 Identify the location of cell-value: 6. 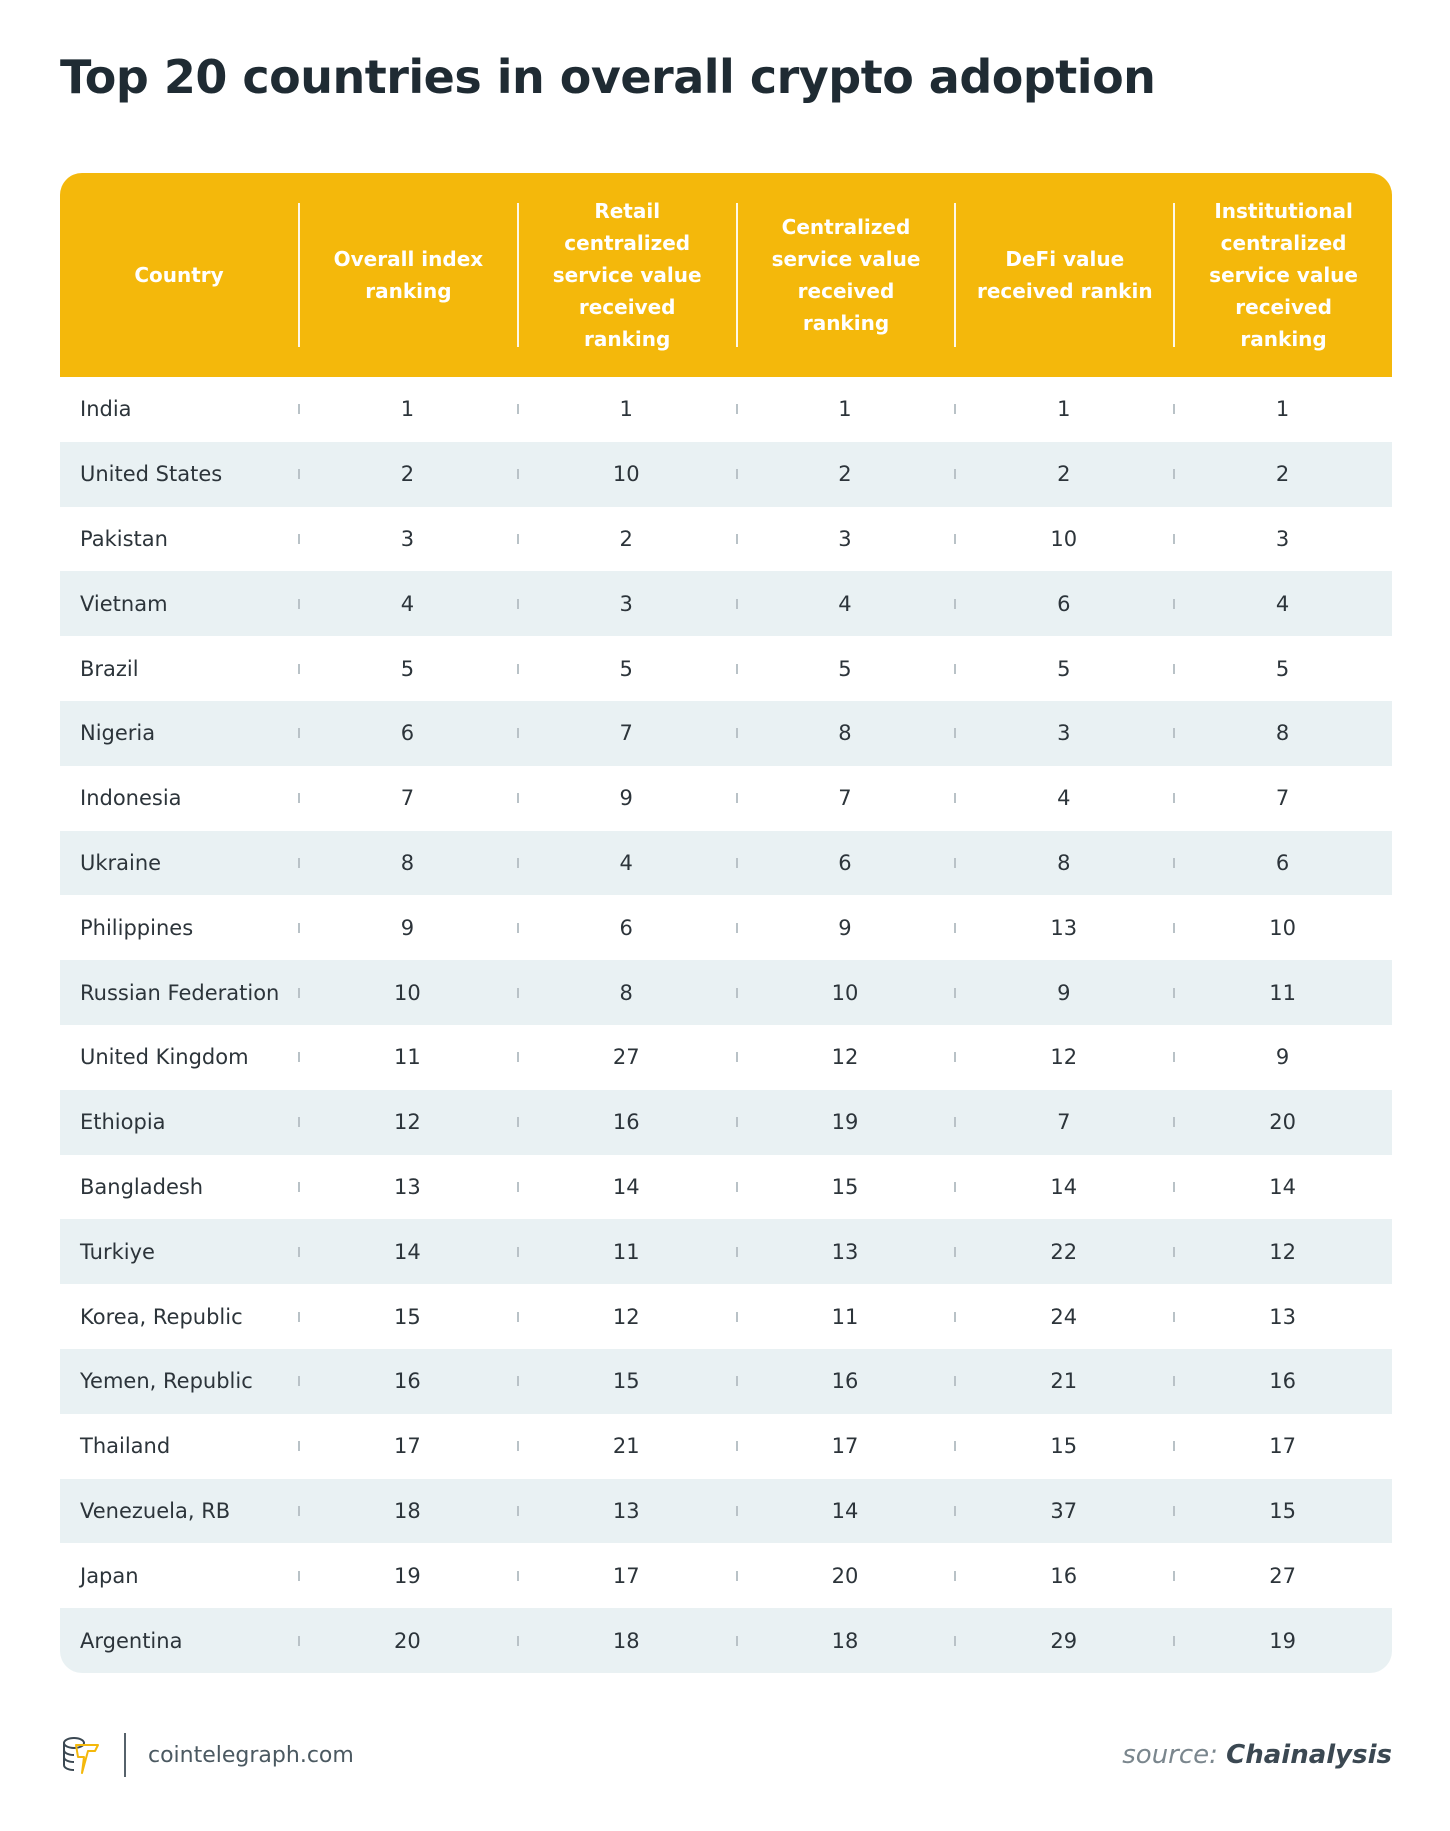
(1064, 603).